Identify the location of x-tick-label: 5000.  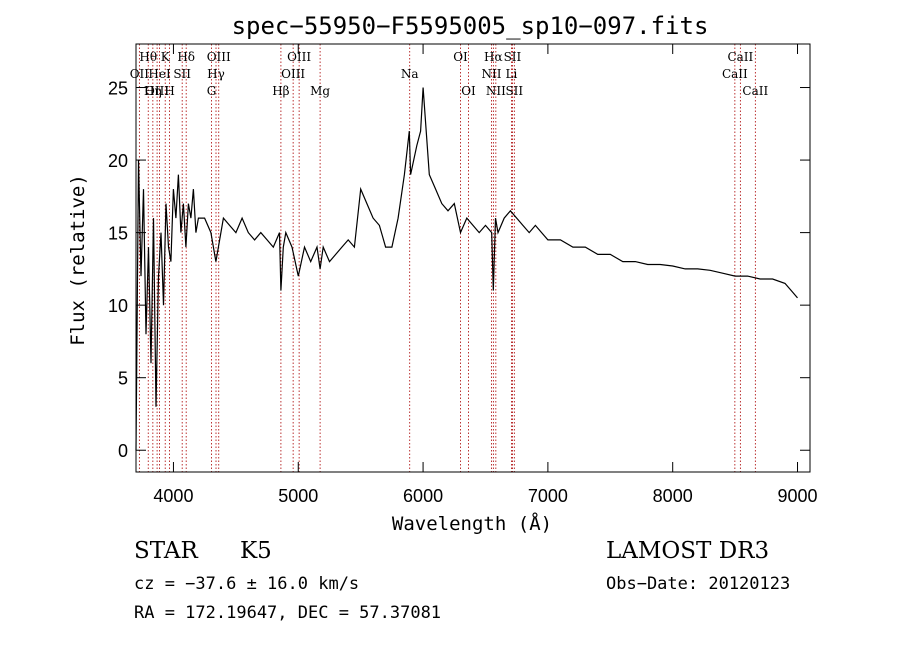
(298, 496).